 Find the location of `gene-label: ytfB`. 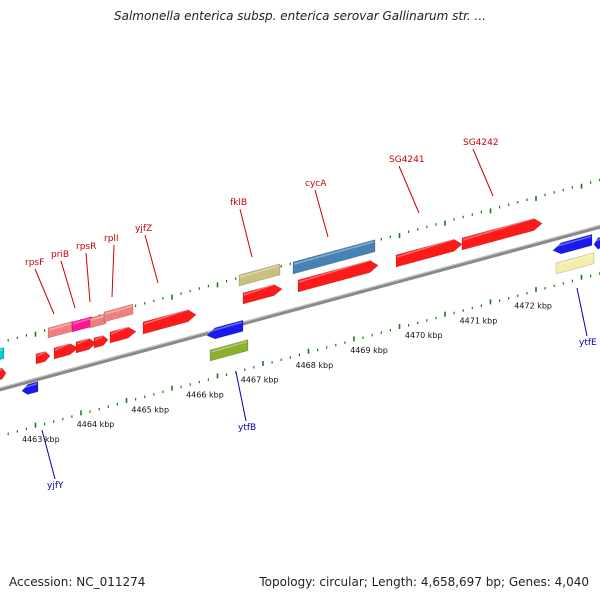

gene-label: ytfB is located at coordinates (247, 428).